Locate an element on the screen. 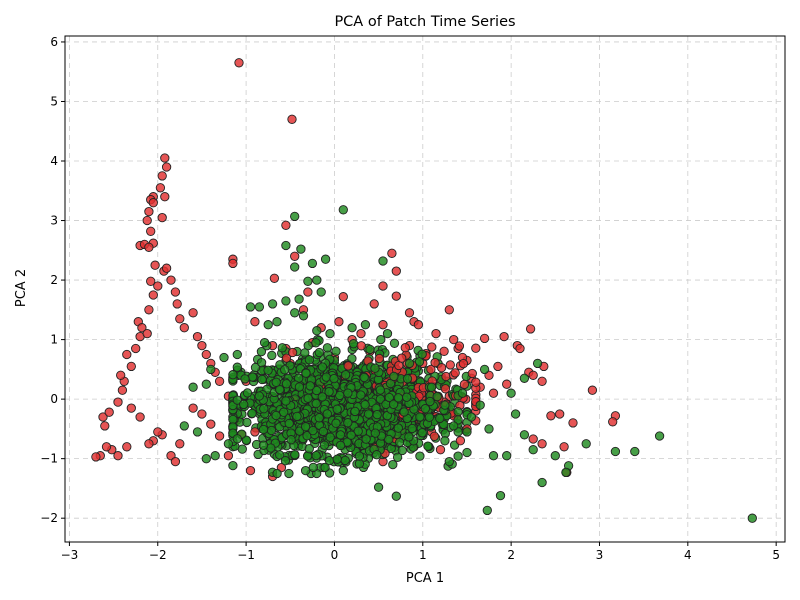 The width and height of the screenshot is (800, 600). x-axis-label: PCA 1 is located at coordinates (425, 578).